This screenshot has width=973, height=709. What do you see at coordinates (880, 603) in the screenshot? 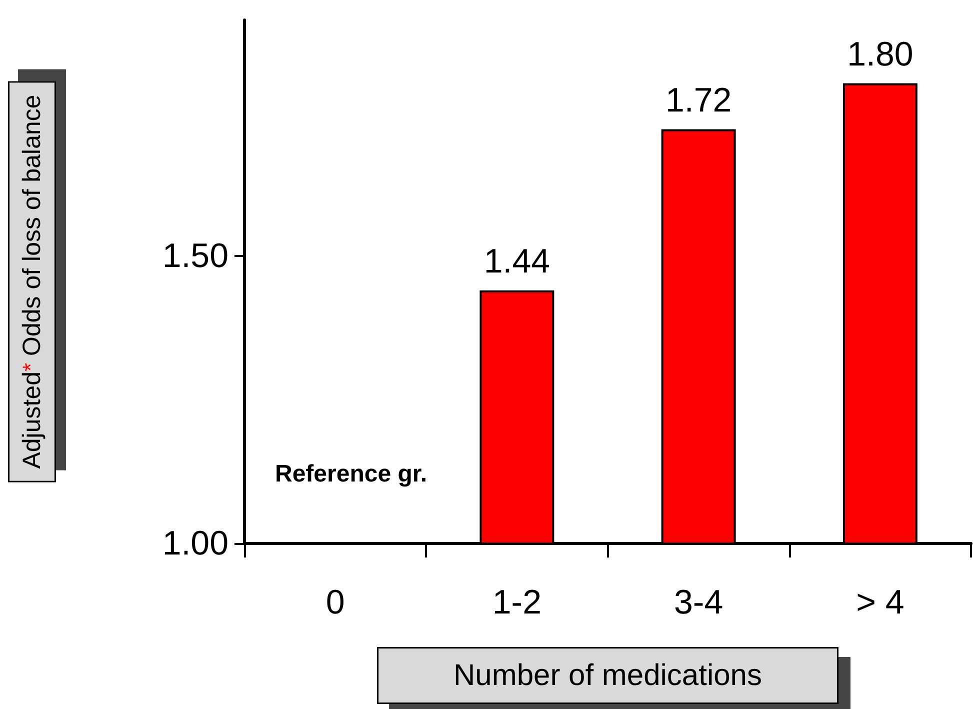
I see `x-tick-label: > 4` at bounding box center [880, 603].